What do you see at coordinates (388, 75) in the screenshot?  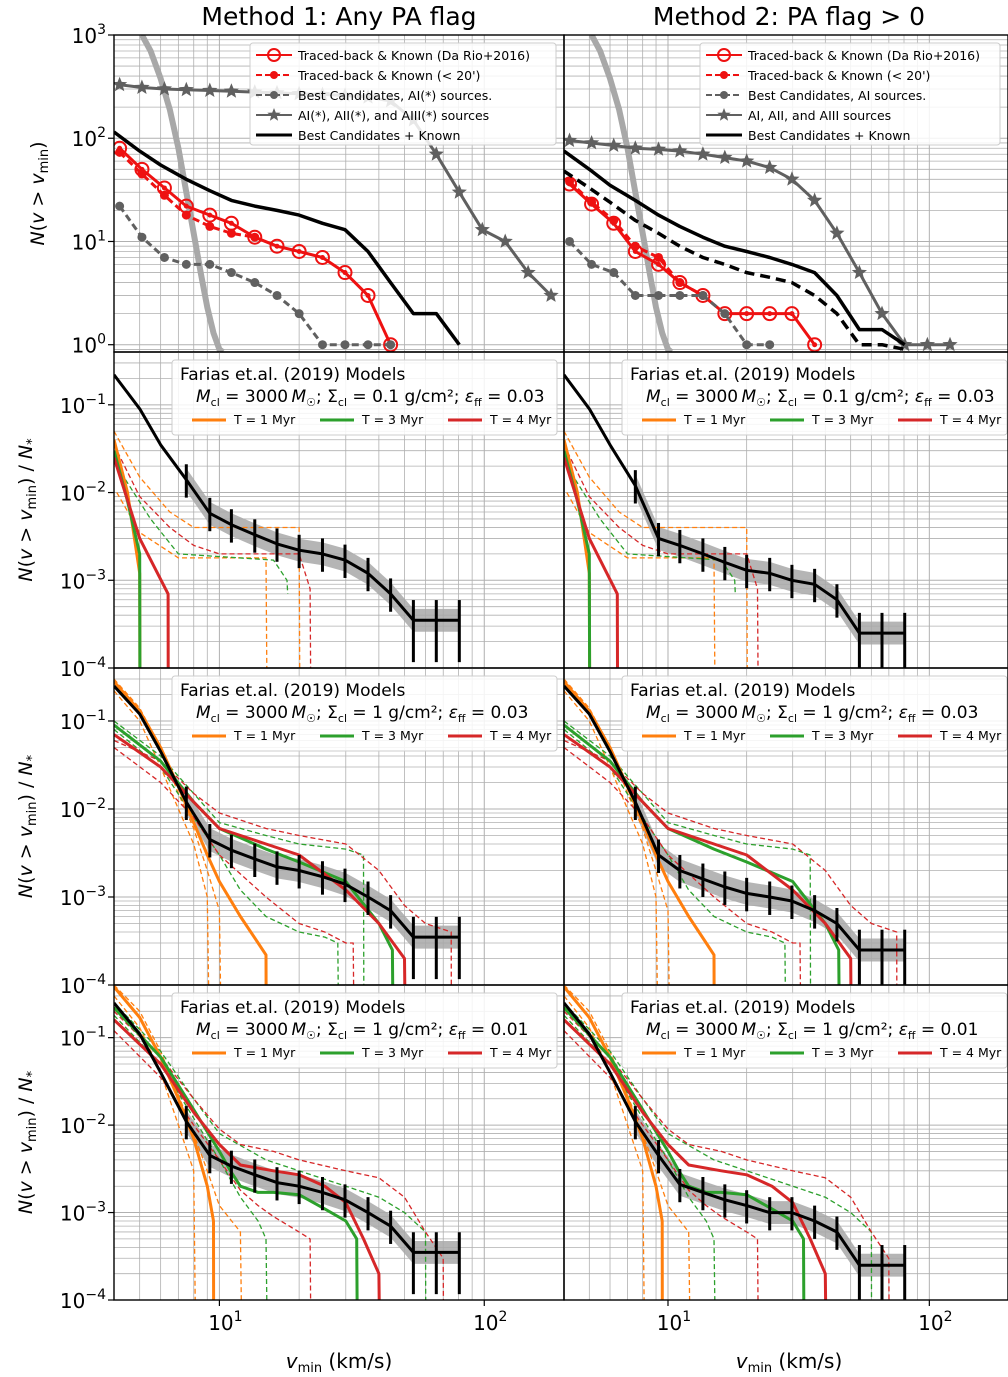 I see `legend-label: Traced-back & Known (< 20')` at bounding box center [388, 75].